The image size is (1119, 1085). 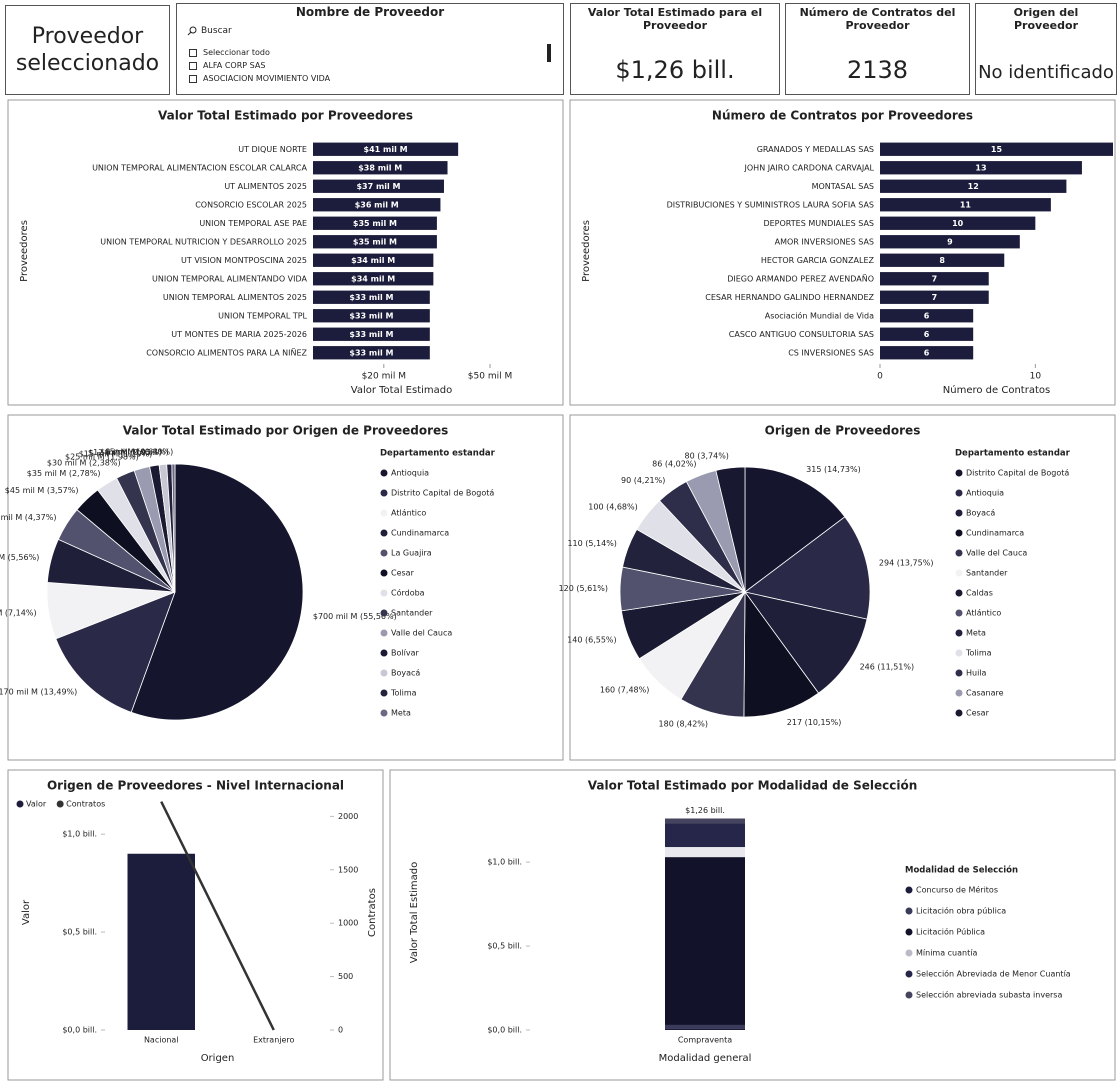 What do you see at coordinates (408, 513) in the screenshot?
I see `legend-label: Atlántico` at bounding box center [408, 513].